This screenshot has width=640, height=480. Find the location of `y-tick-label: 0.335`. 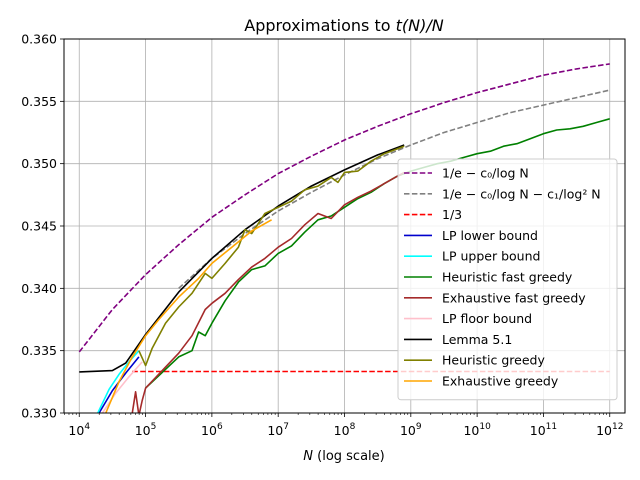

y-tick-label: 0.335 is located at coordinates (39, 350).